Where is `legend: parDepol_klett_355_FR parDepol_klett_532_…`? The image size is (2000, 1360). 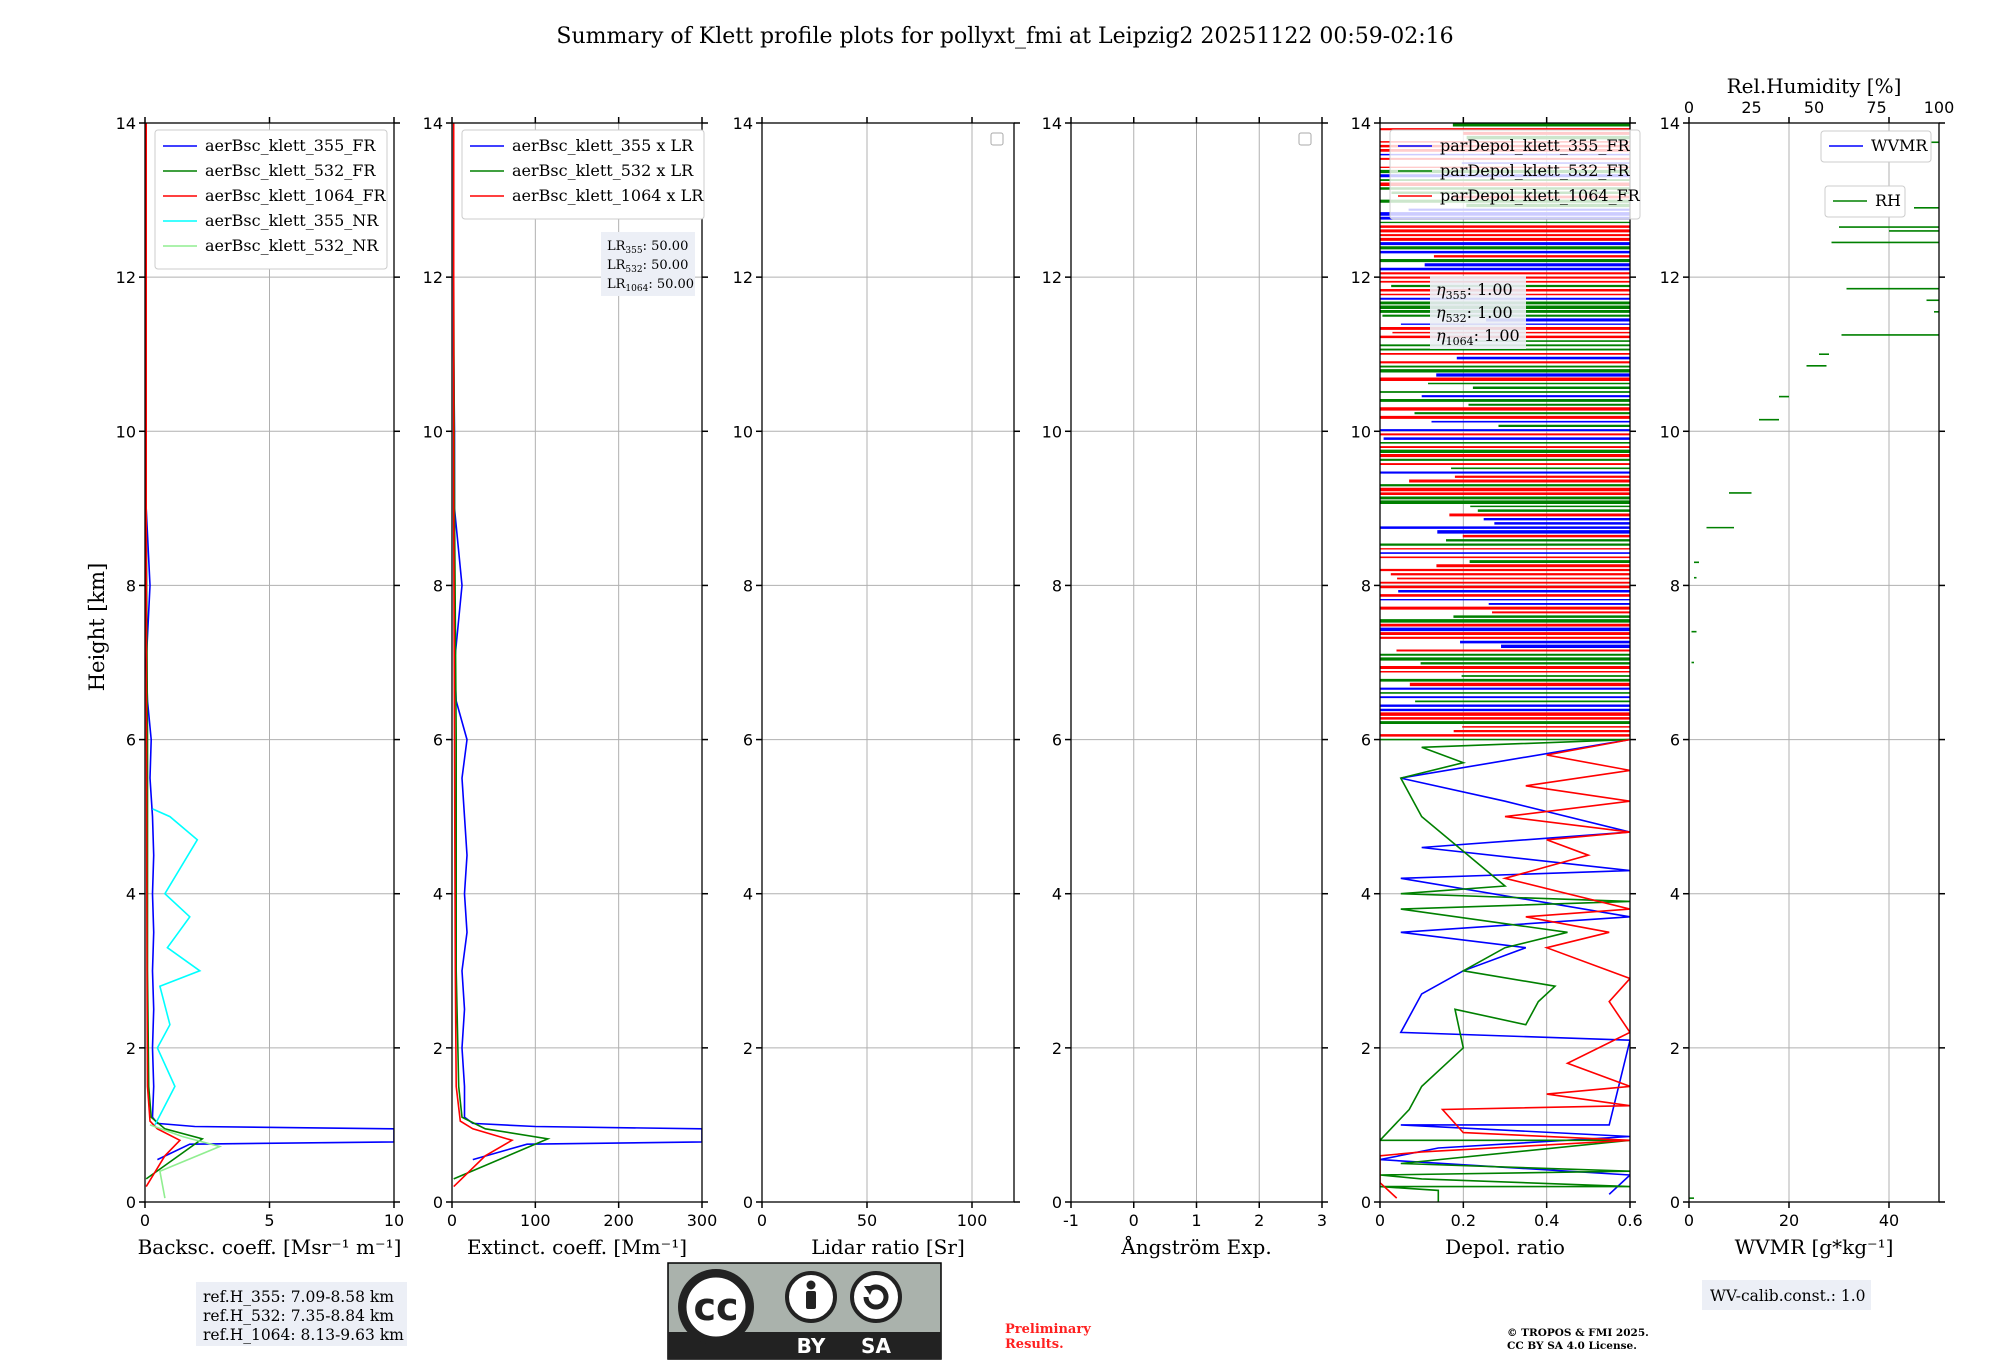
legend: parDepol_klett_355_FR parDepol_klett_532_… is located at coordinates (1515, 174).